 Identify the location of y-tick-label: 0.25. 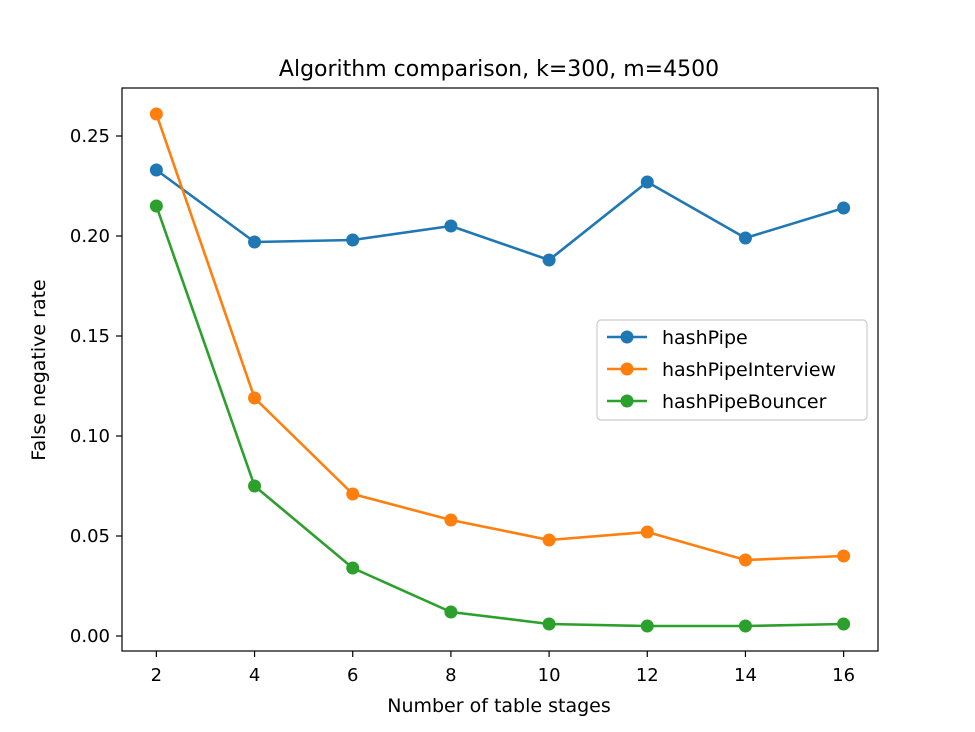
(90, 136).